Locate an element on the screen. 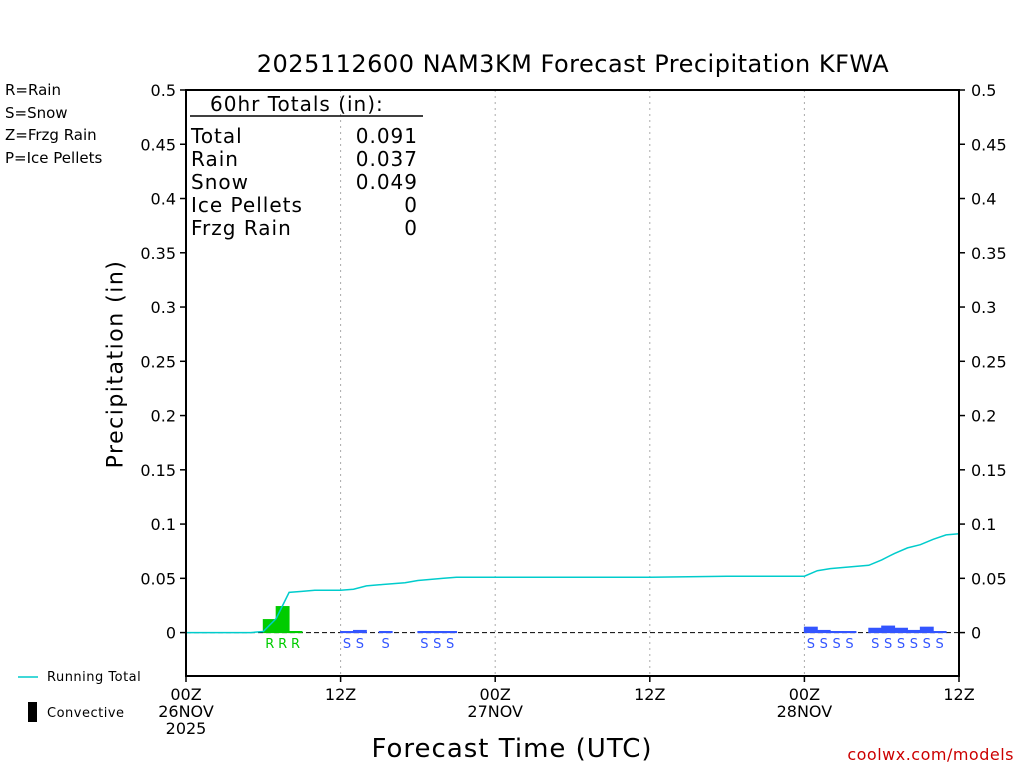  totals-total-label: Total is located at coordinates (217, 136).